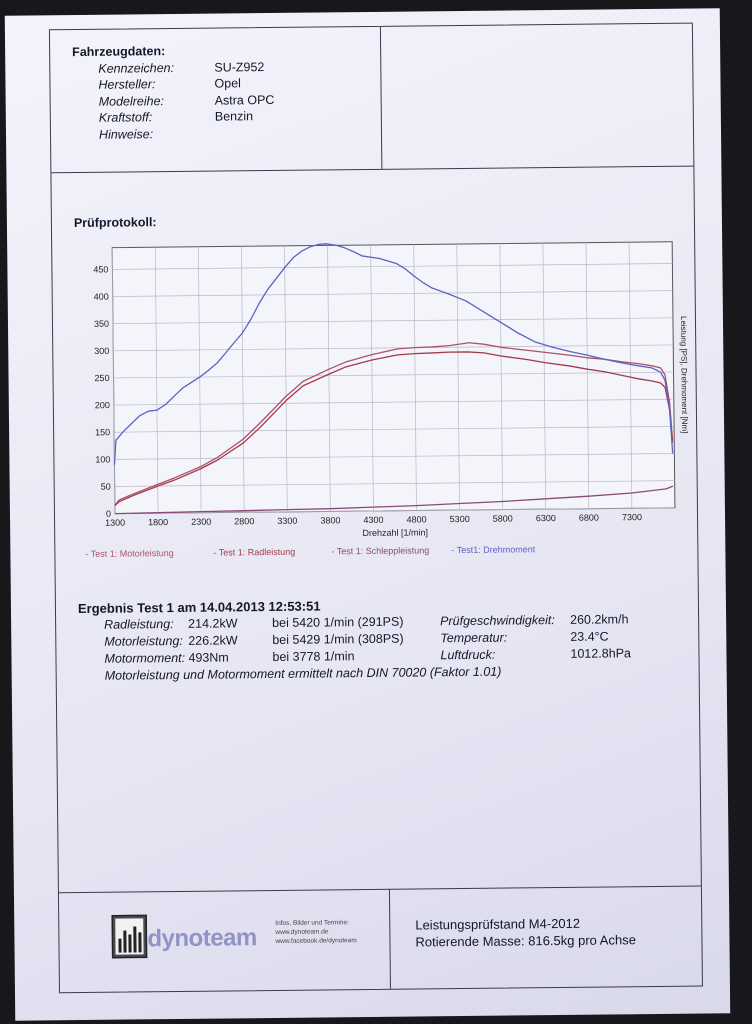 The image size is (752, 1024). What do you see at coordinates (102, 405) in the screenshot?
I see `y-tick-label: 200` at bounding box center [102, 405].